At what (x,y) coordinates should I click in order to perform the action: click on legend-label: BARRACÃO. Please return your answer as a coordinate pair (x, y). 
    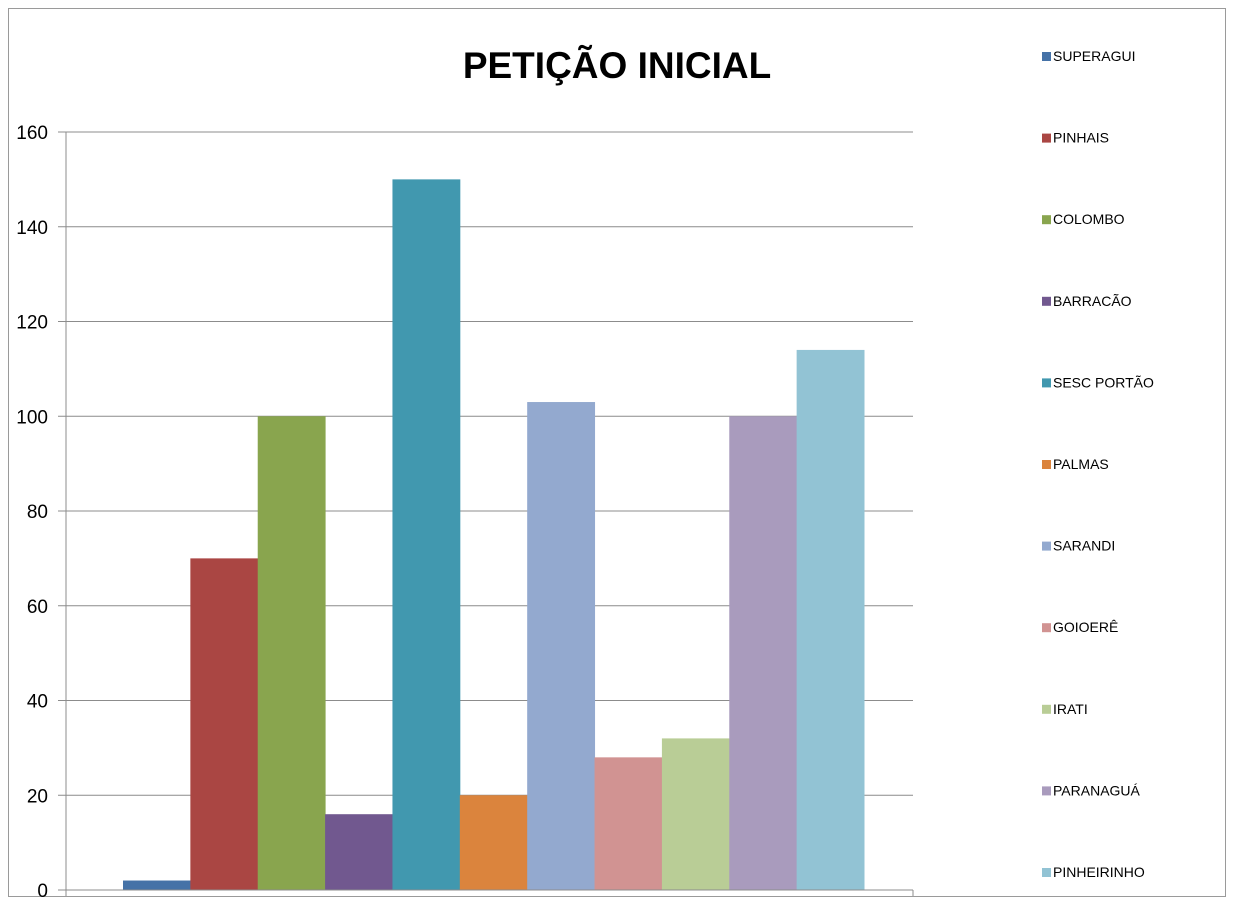
    Looking at the image, I should click on (1092, 301).